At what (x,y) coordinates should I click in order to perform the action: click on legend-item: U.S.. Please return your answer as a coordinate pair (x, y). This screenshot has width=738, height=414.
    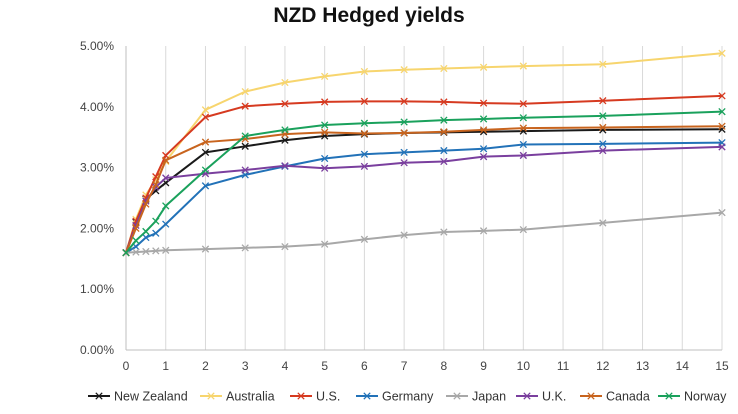
    Looking at the image, I should click on (315, 397).